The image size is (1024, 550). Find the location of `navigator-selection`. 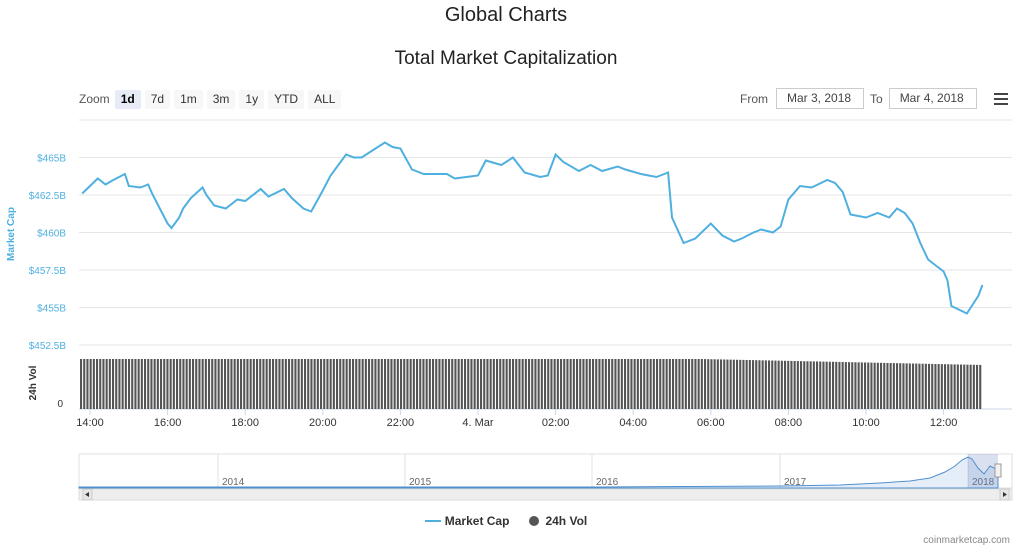

navigator-selection is located at coordinates (983, 471).